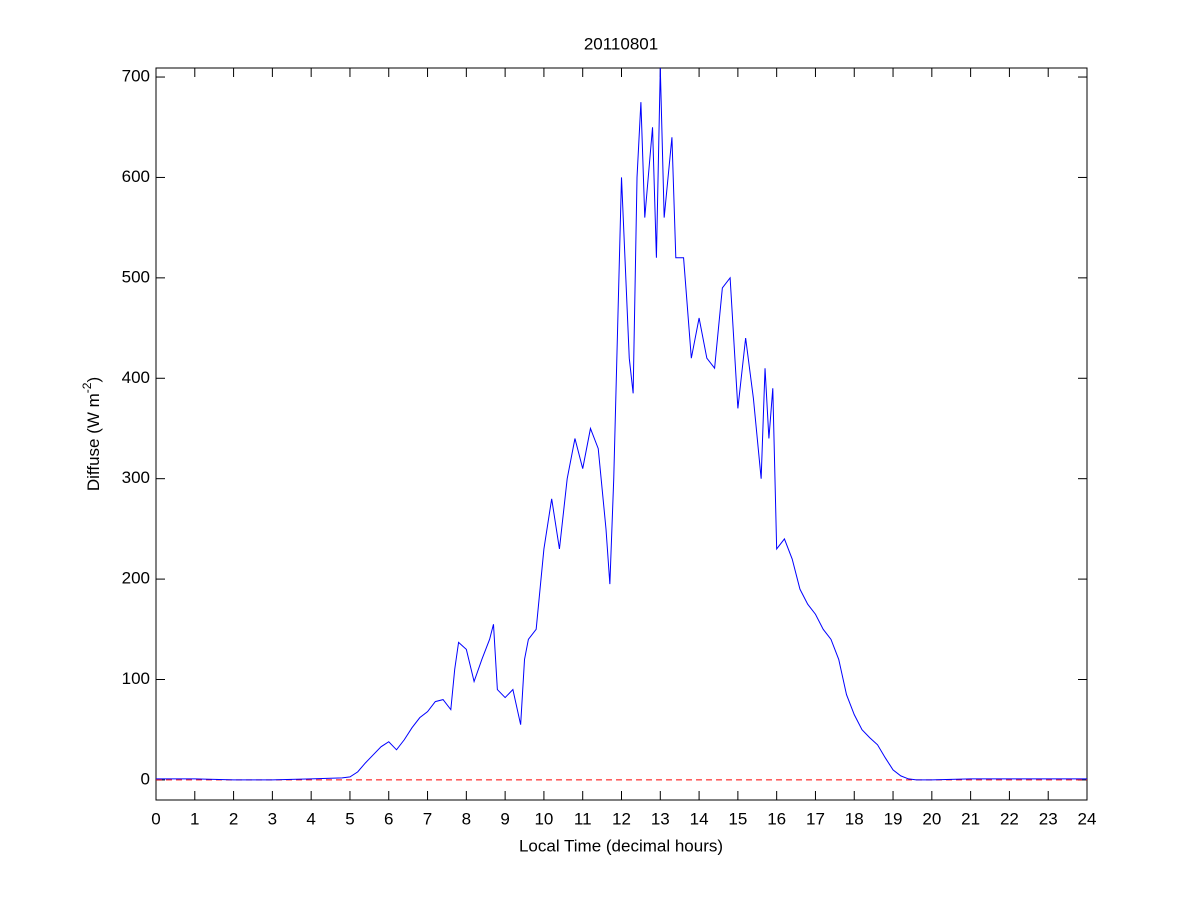 Image resolution: width=1201 pixels, height=900 pixels. I want to click on x-tick-label: 13, so click(660, 818).